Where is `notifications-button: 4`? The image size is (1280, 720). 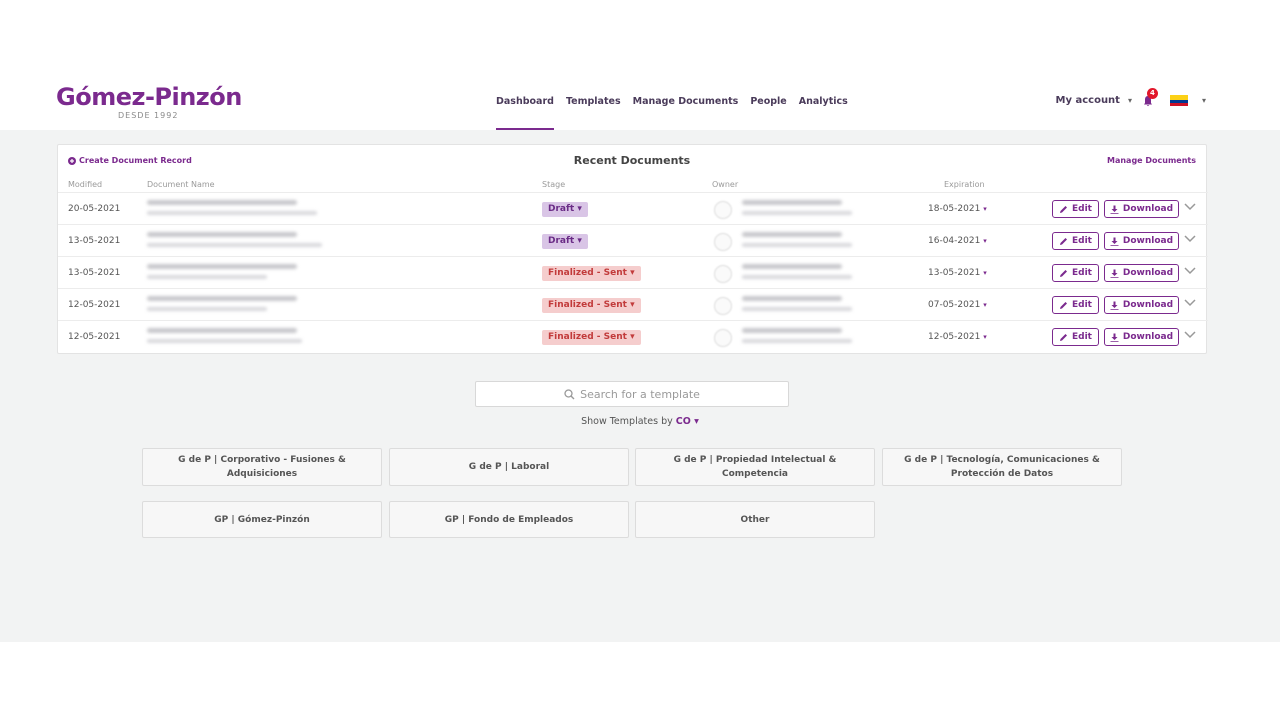
notifications-button: 4 is located at coordinates (1149, 98).